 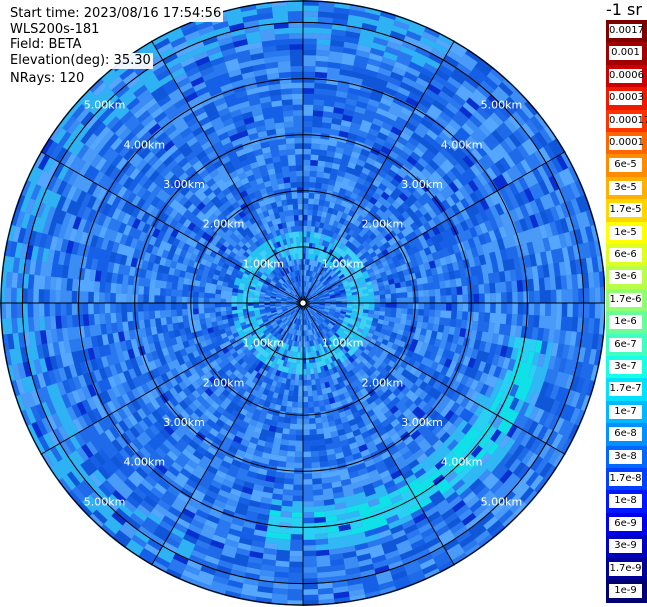 What do you see at coordinates (626, 75) in the screenshot?
I see `colorbar-label: 0.0006` at bounding box center [626, 75].